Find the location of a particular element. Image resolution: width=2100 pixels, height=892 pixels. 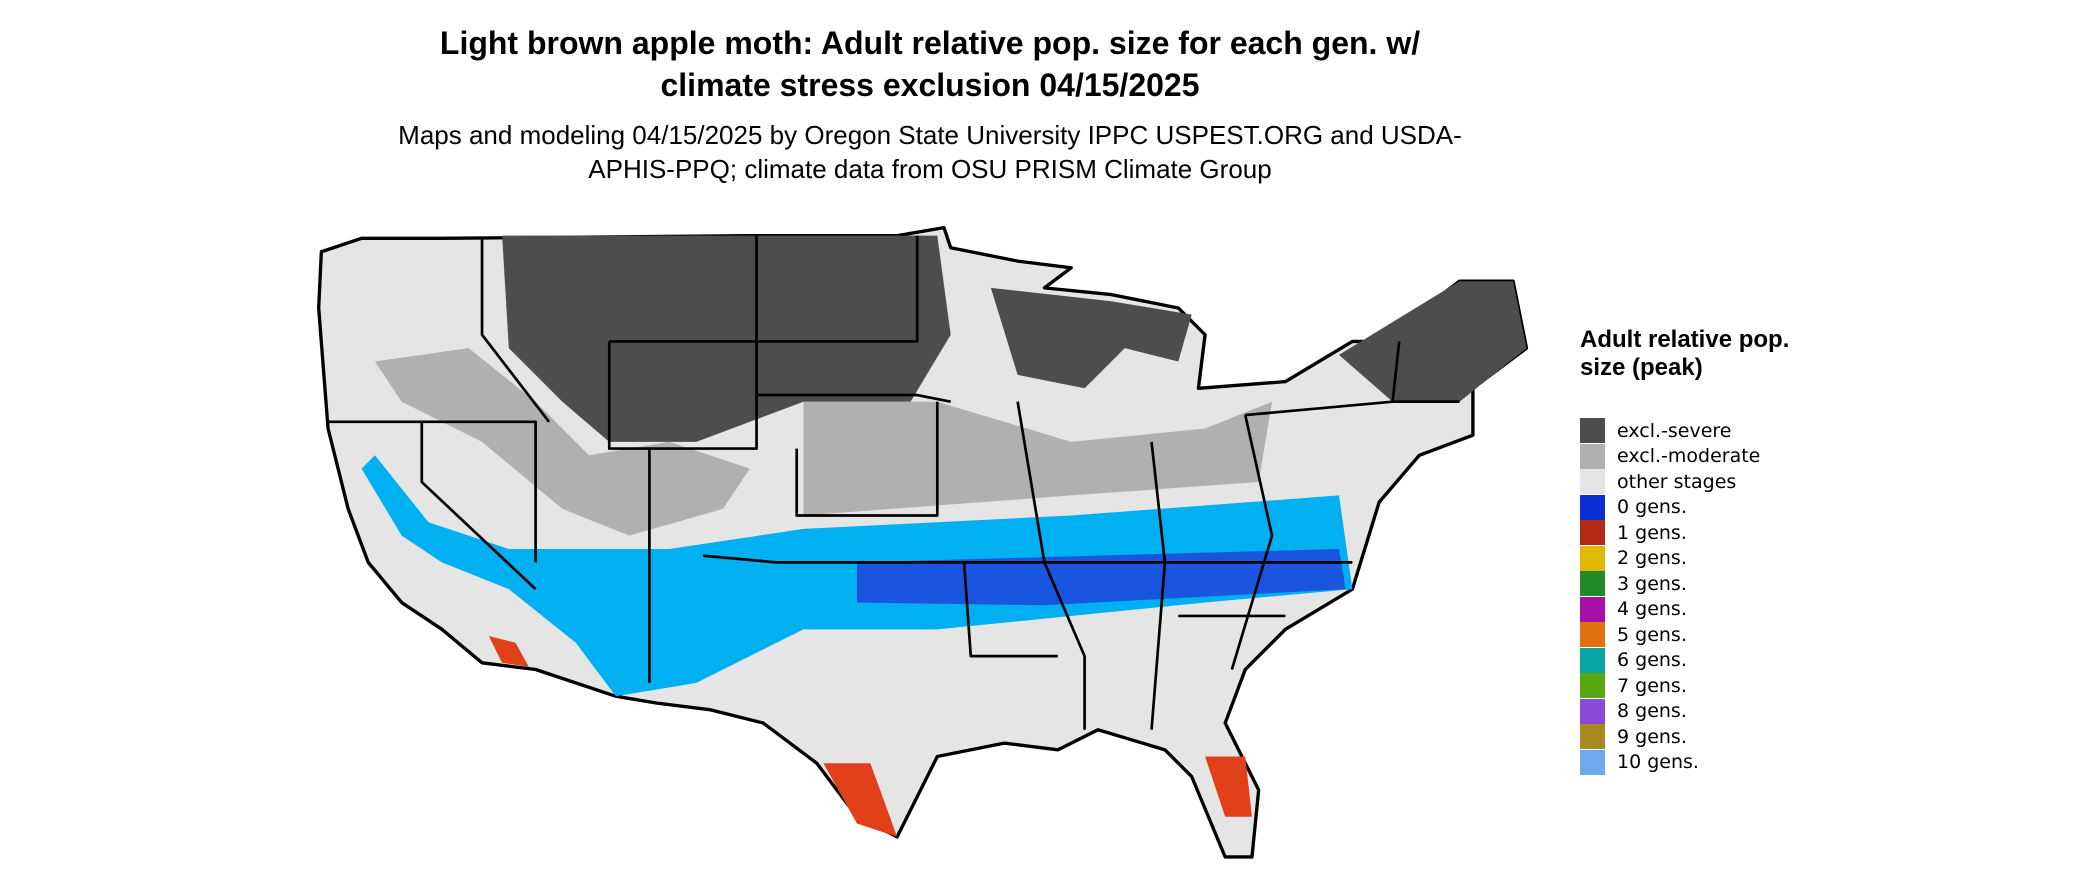

legend-label: excl.-severe is located at coordinates (1674, 430).